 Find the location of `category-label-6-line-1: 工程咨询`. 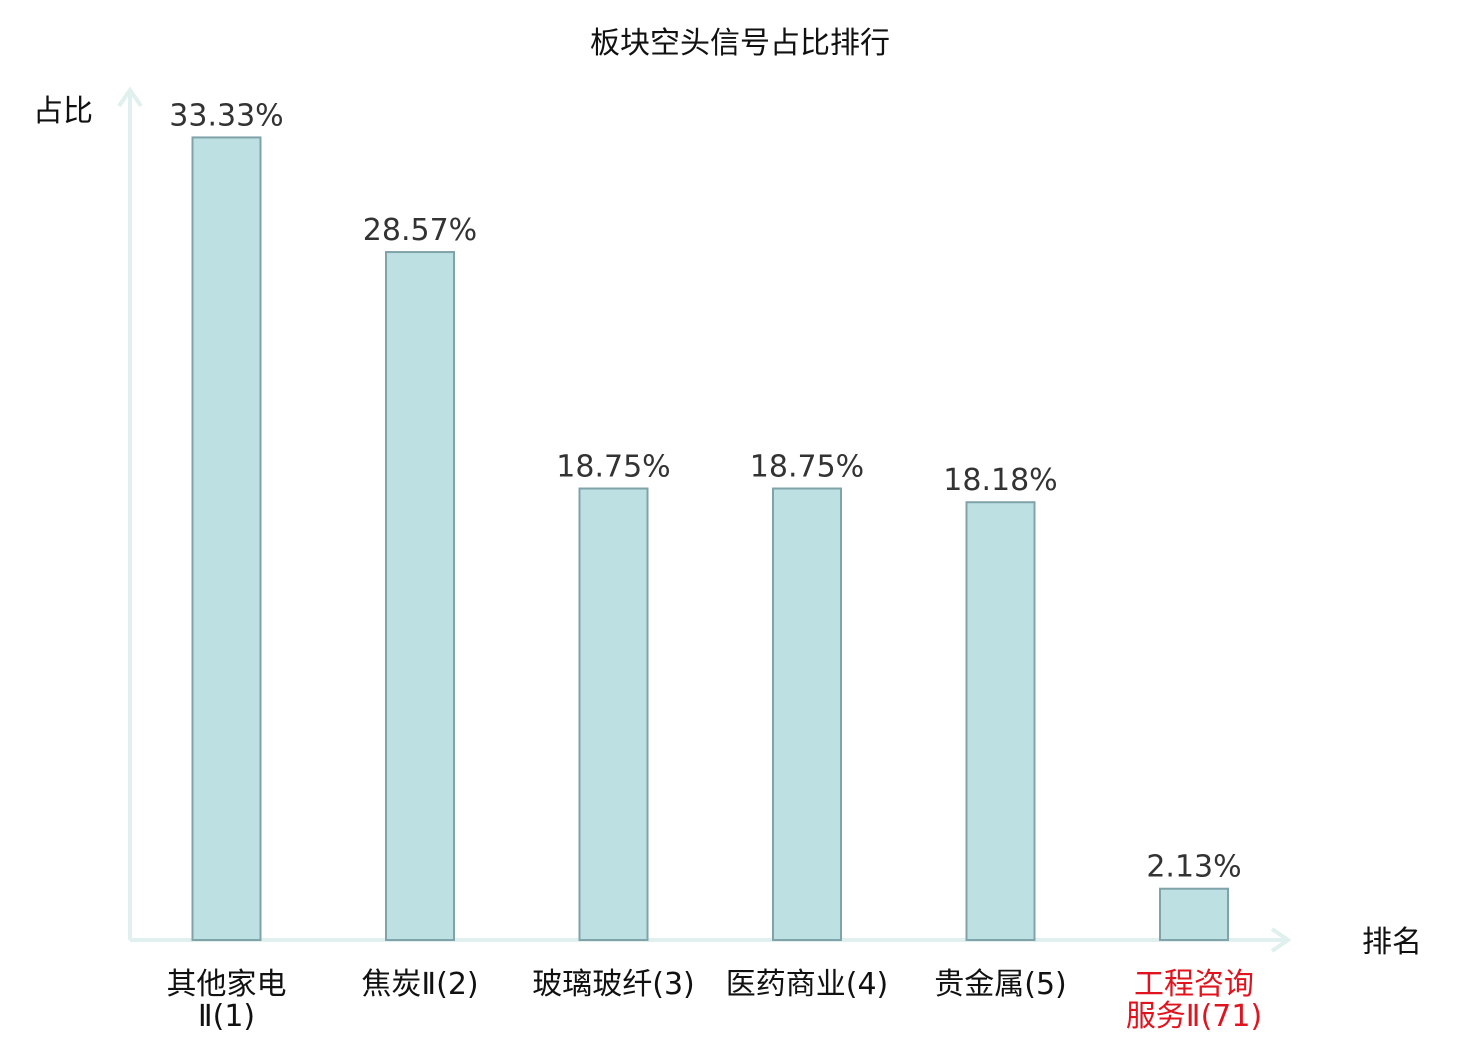

category-label-6-line-1: 工程咨询 is located at coordinates (1194, 984).